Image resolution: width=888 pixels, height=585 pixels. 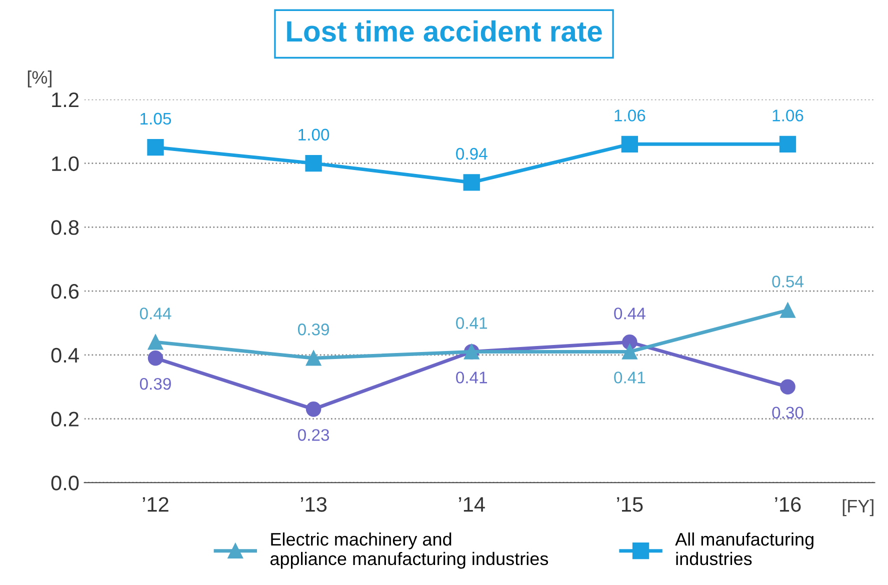 What do you see at coordinates (65, 355) in the screenshot?
I see `y-tick-label: 0.4` at bounding box center [65, 355].